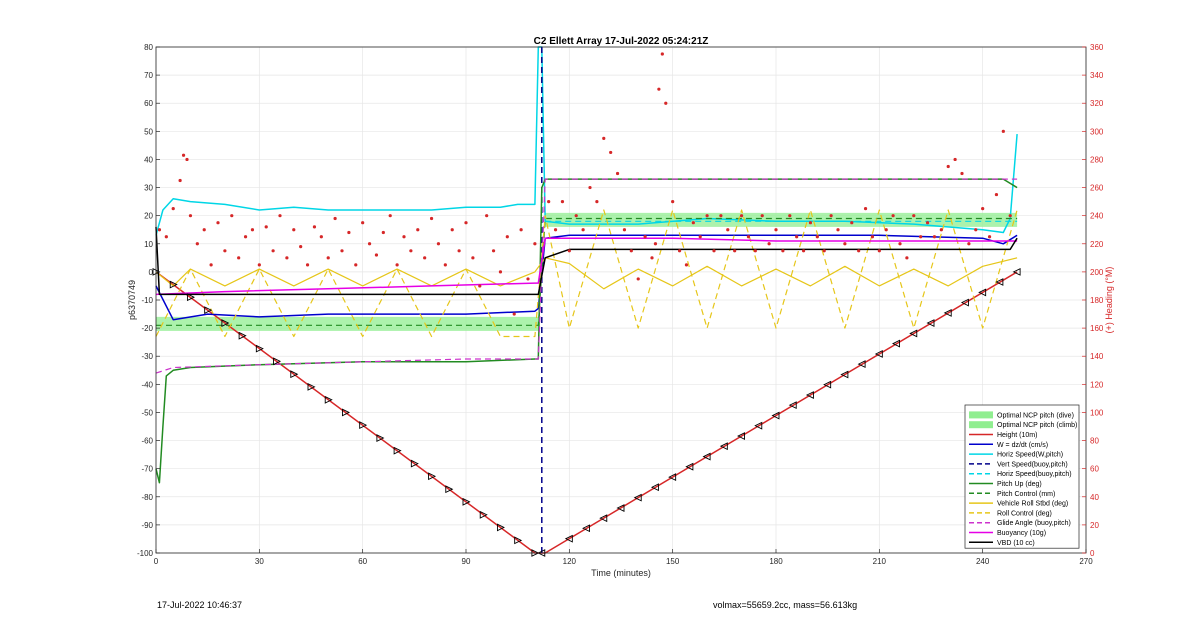 The image size is (1200, 622). What do you see at coordinates (880, 561) in the screenshot?
I see `x-tick-label: 210` at bounding box center [880, 561].